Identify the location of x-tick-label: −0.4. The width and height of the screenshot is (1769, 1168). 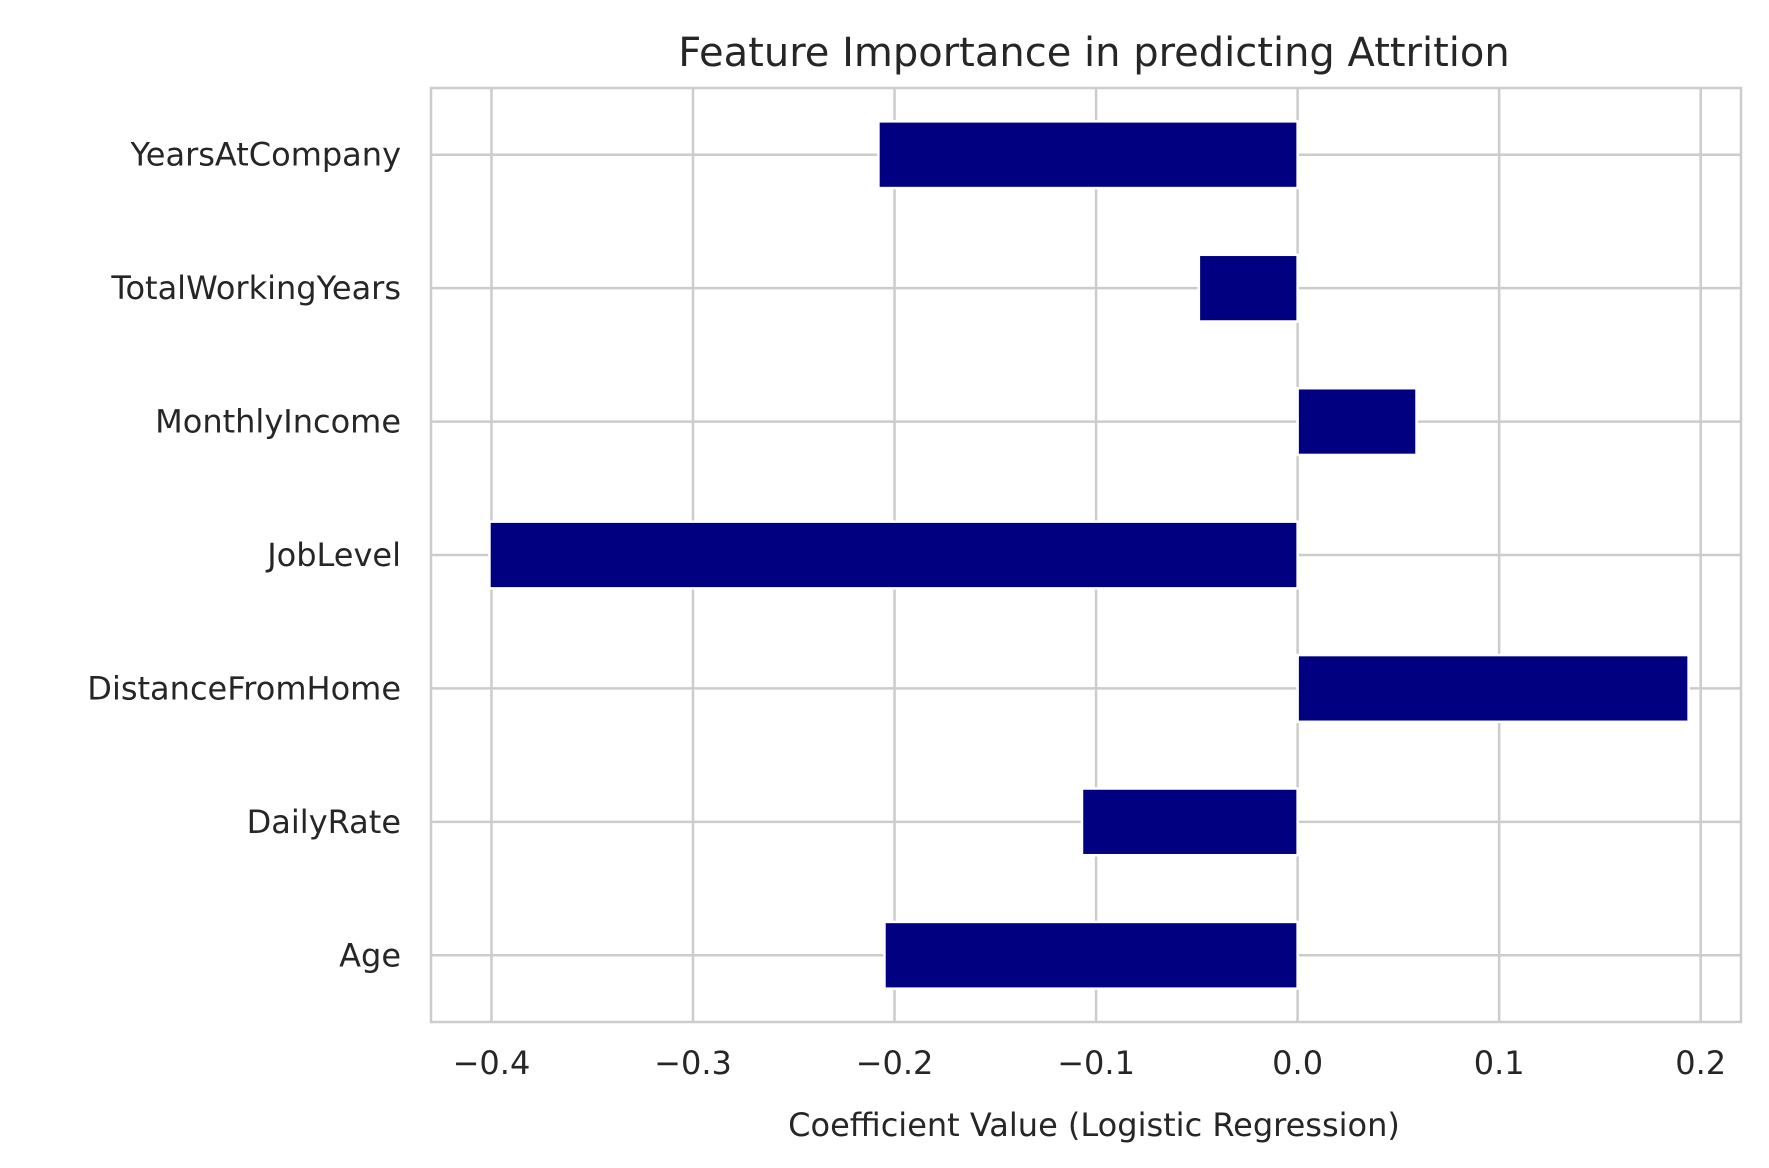
(492, 1063).